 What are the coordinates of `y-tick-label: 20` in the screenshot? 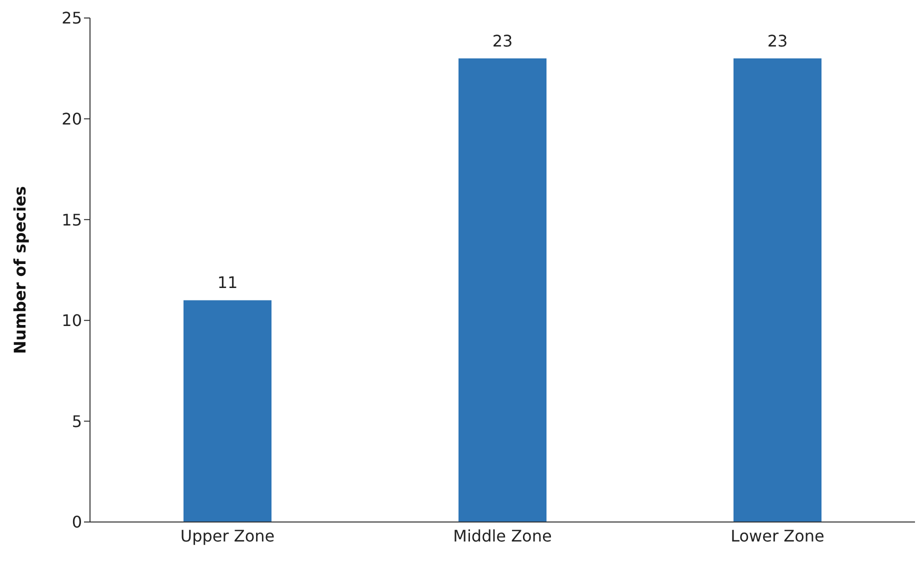 It's located at (72, 118).